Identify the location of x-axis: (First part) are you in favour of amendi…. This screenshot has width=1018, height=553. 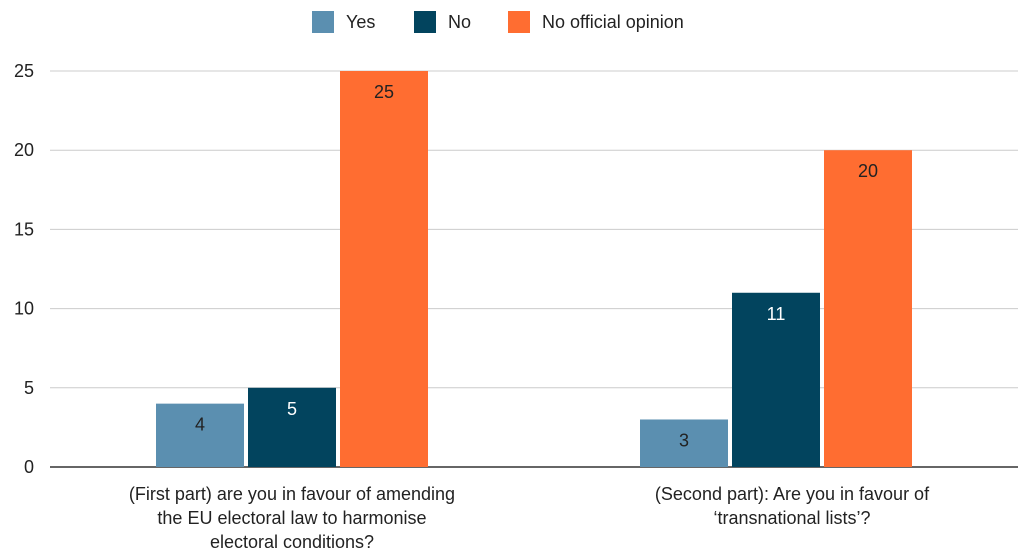
(529, 518).